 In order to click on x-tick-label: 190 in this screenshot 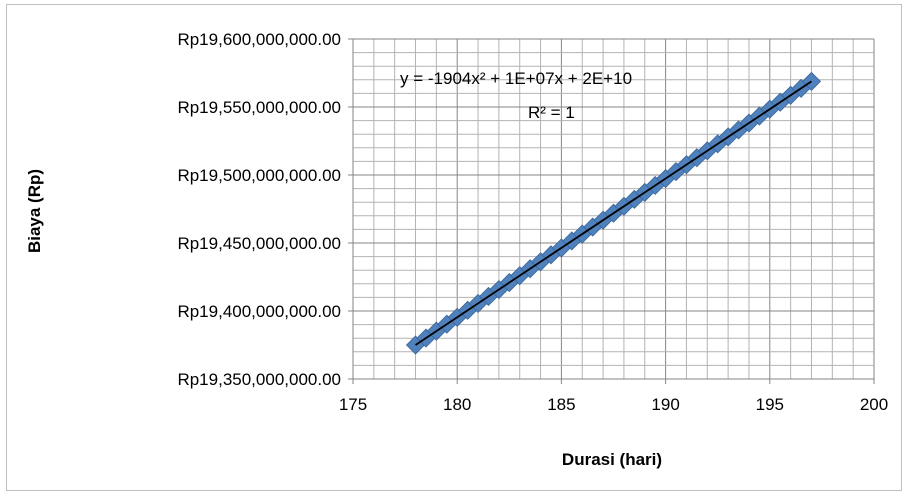, I will do `click(665, 404)`.